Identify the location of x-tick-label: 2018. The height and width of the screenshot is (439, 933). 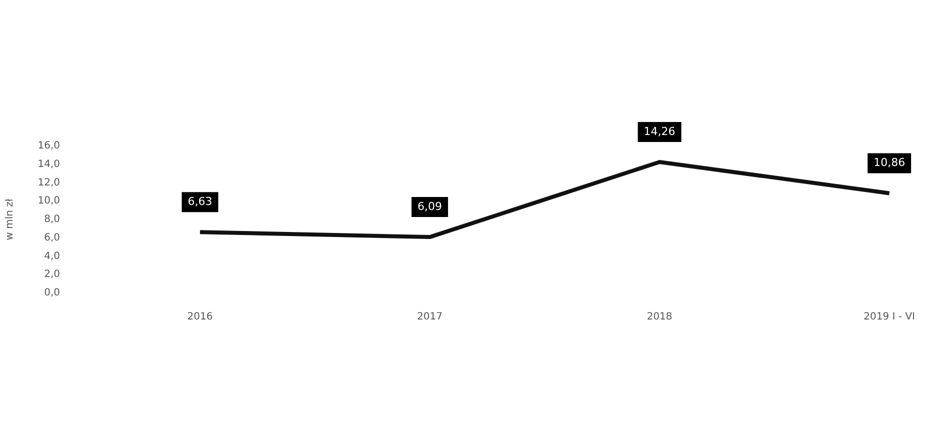
(659, 317).